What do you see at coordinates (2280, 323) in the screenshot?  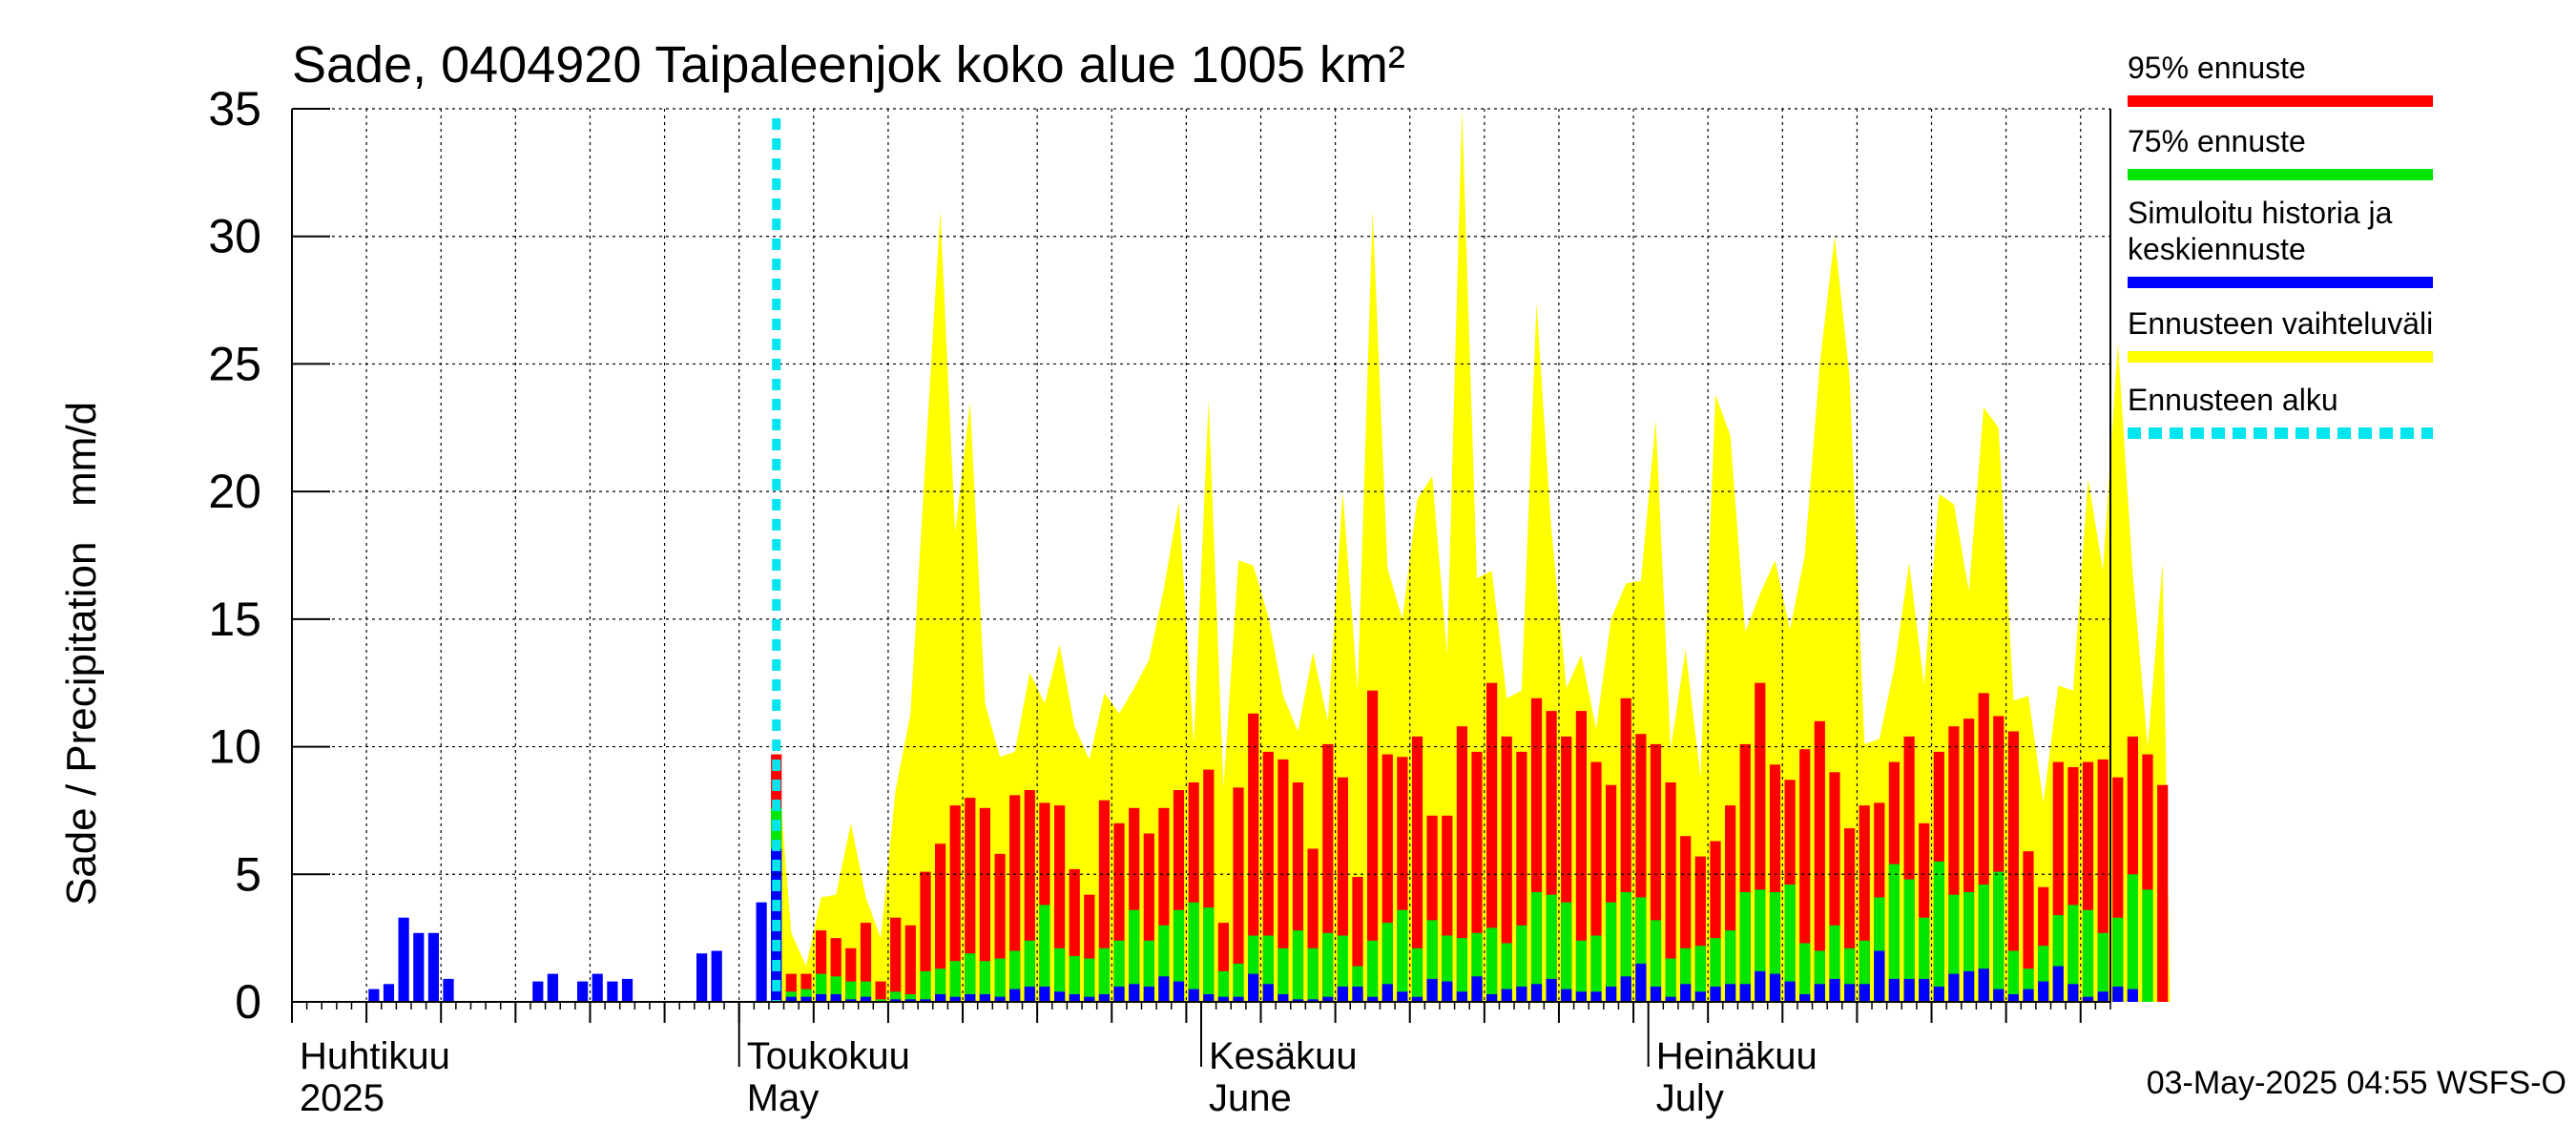 I see `legend-label: Ennusteen vaihteluväli` at bounding box center [2280, 323].